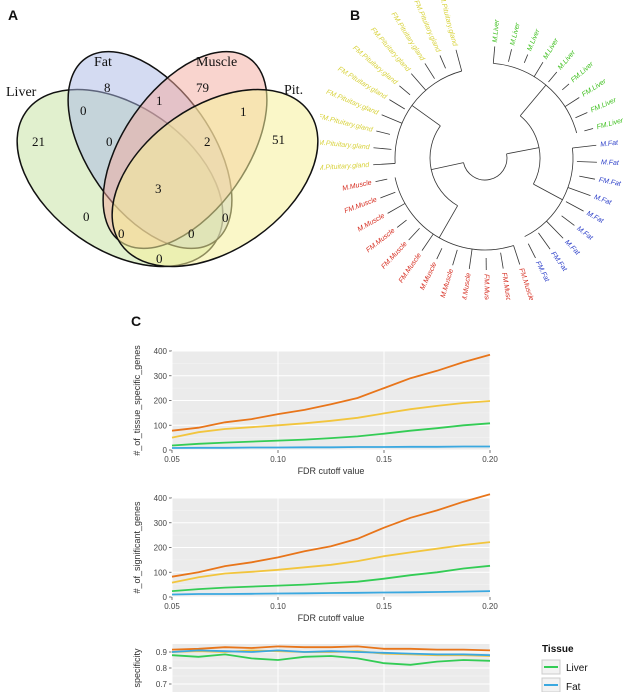 The height and width of the screenshot is (697, 633). What do you see at coordinates (384, 606) in the screenshot?
I see `x-tick-label: 0.15` at bounding box center [384, 606].